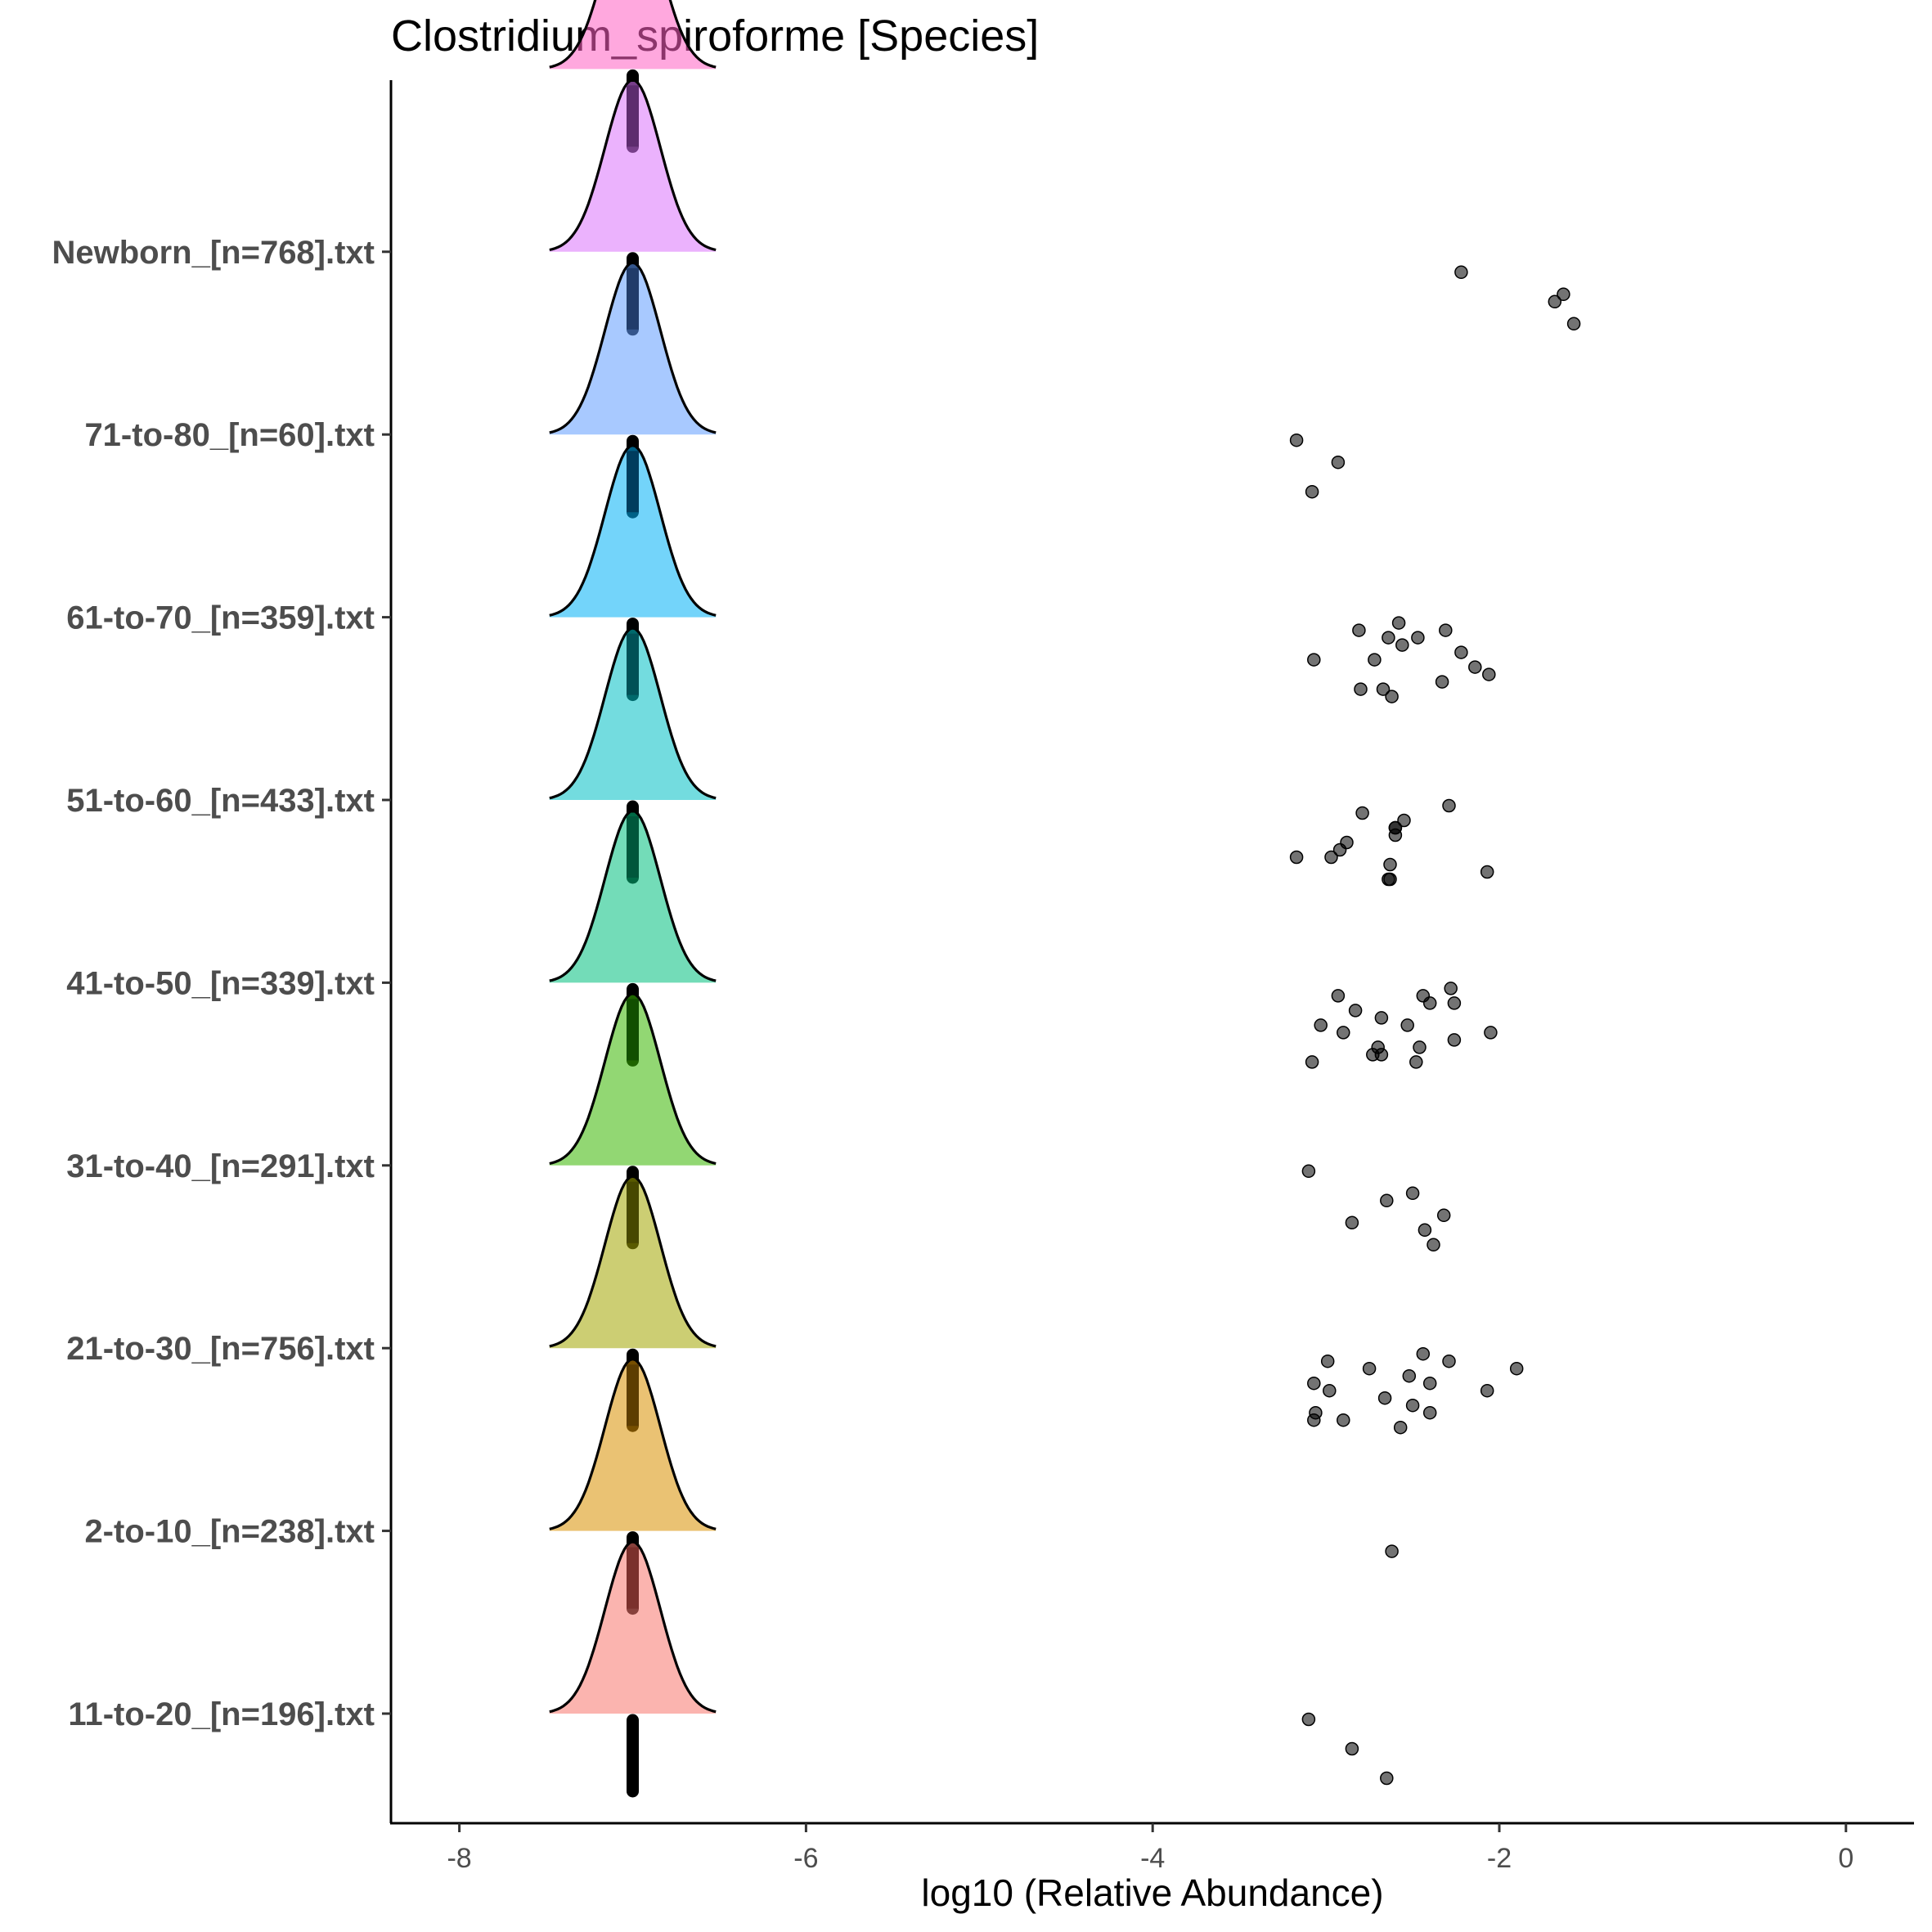  I want to click on x-tick-label: -8, so click(459, 1858).